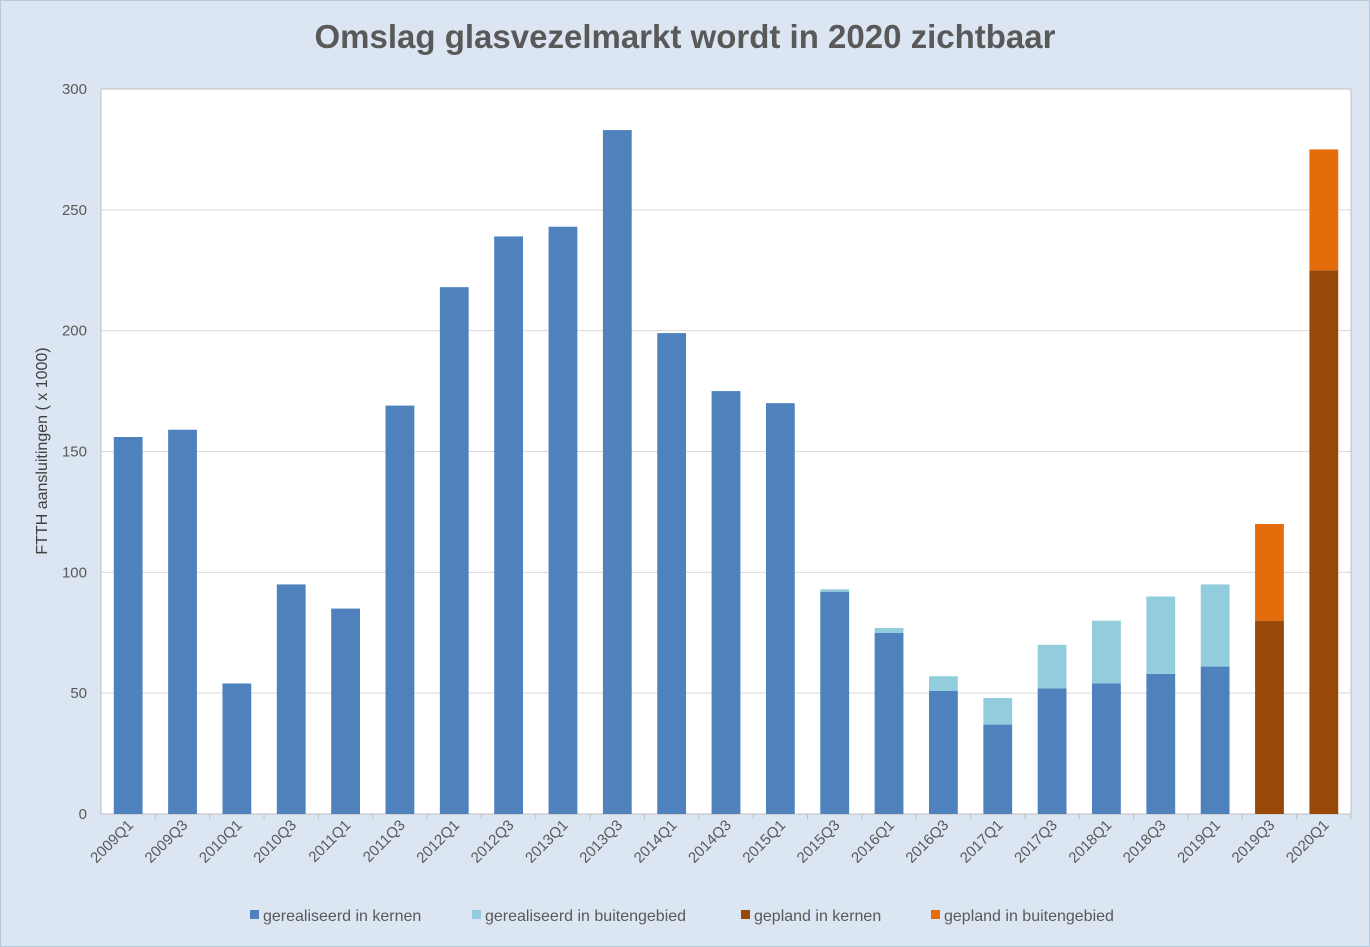 Image resolution: width=1370 pixels, height=947 pixels. What do you see at coordinates (817, 916) in the screenshot?
I see `legend-label: gepland in kernen` at bounding box center [817, 916].